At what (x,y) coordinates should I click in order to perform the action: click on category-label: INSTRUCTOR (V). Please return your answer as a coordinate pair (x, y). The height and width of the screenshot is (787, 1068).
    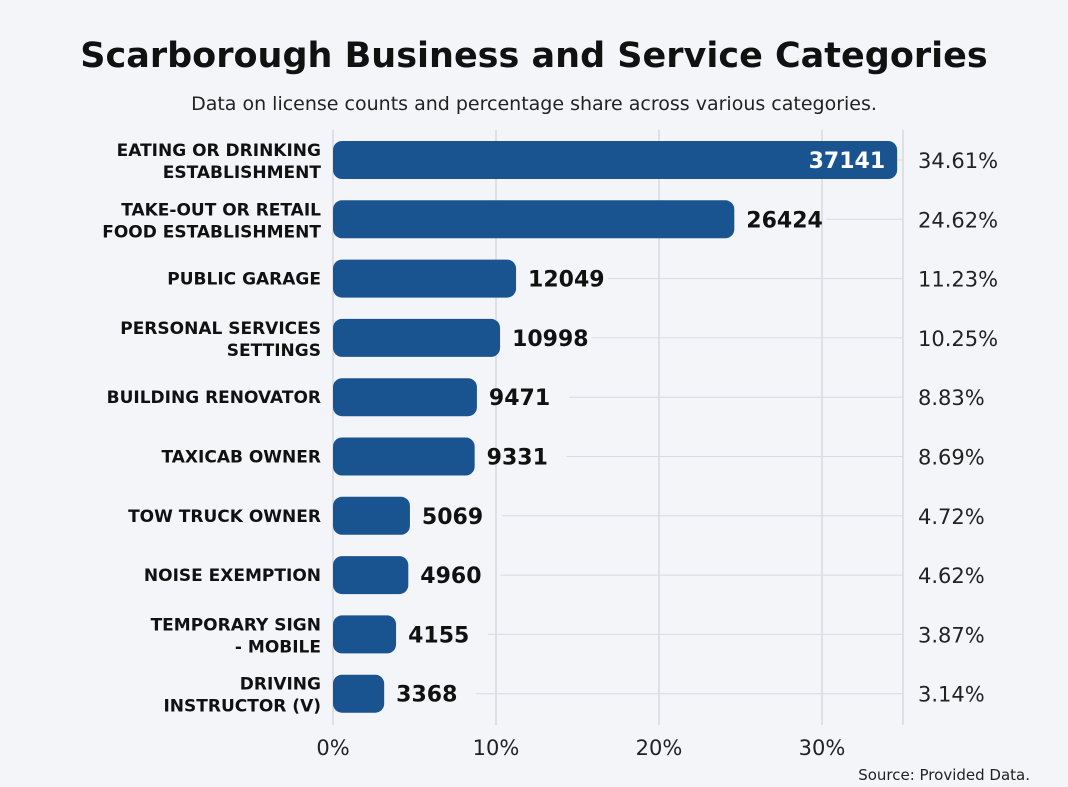
    Looking at the image, I should click on (242, 707).